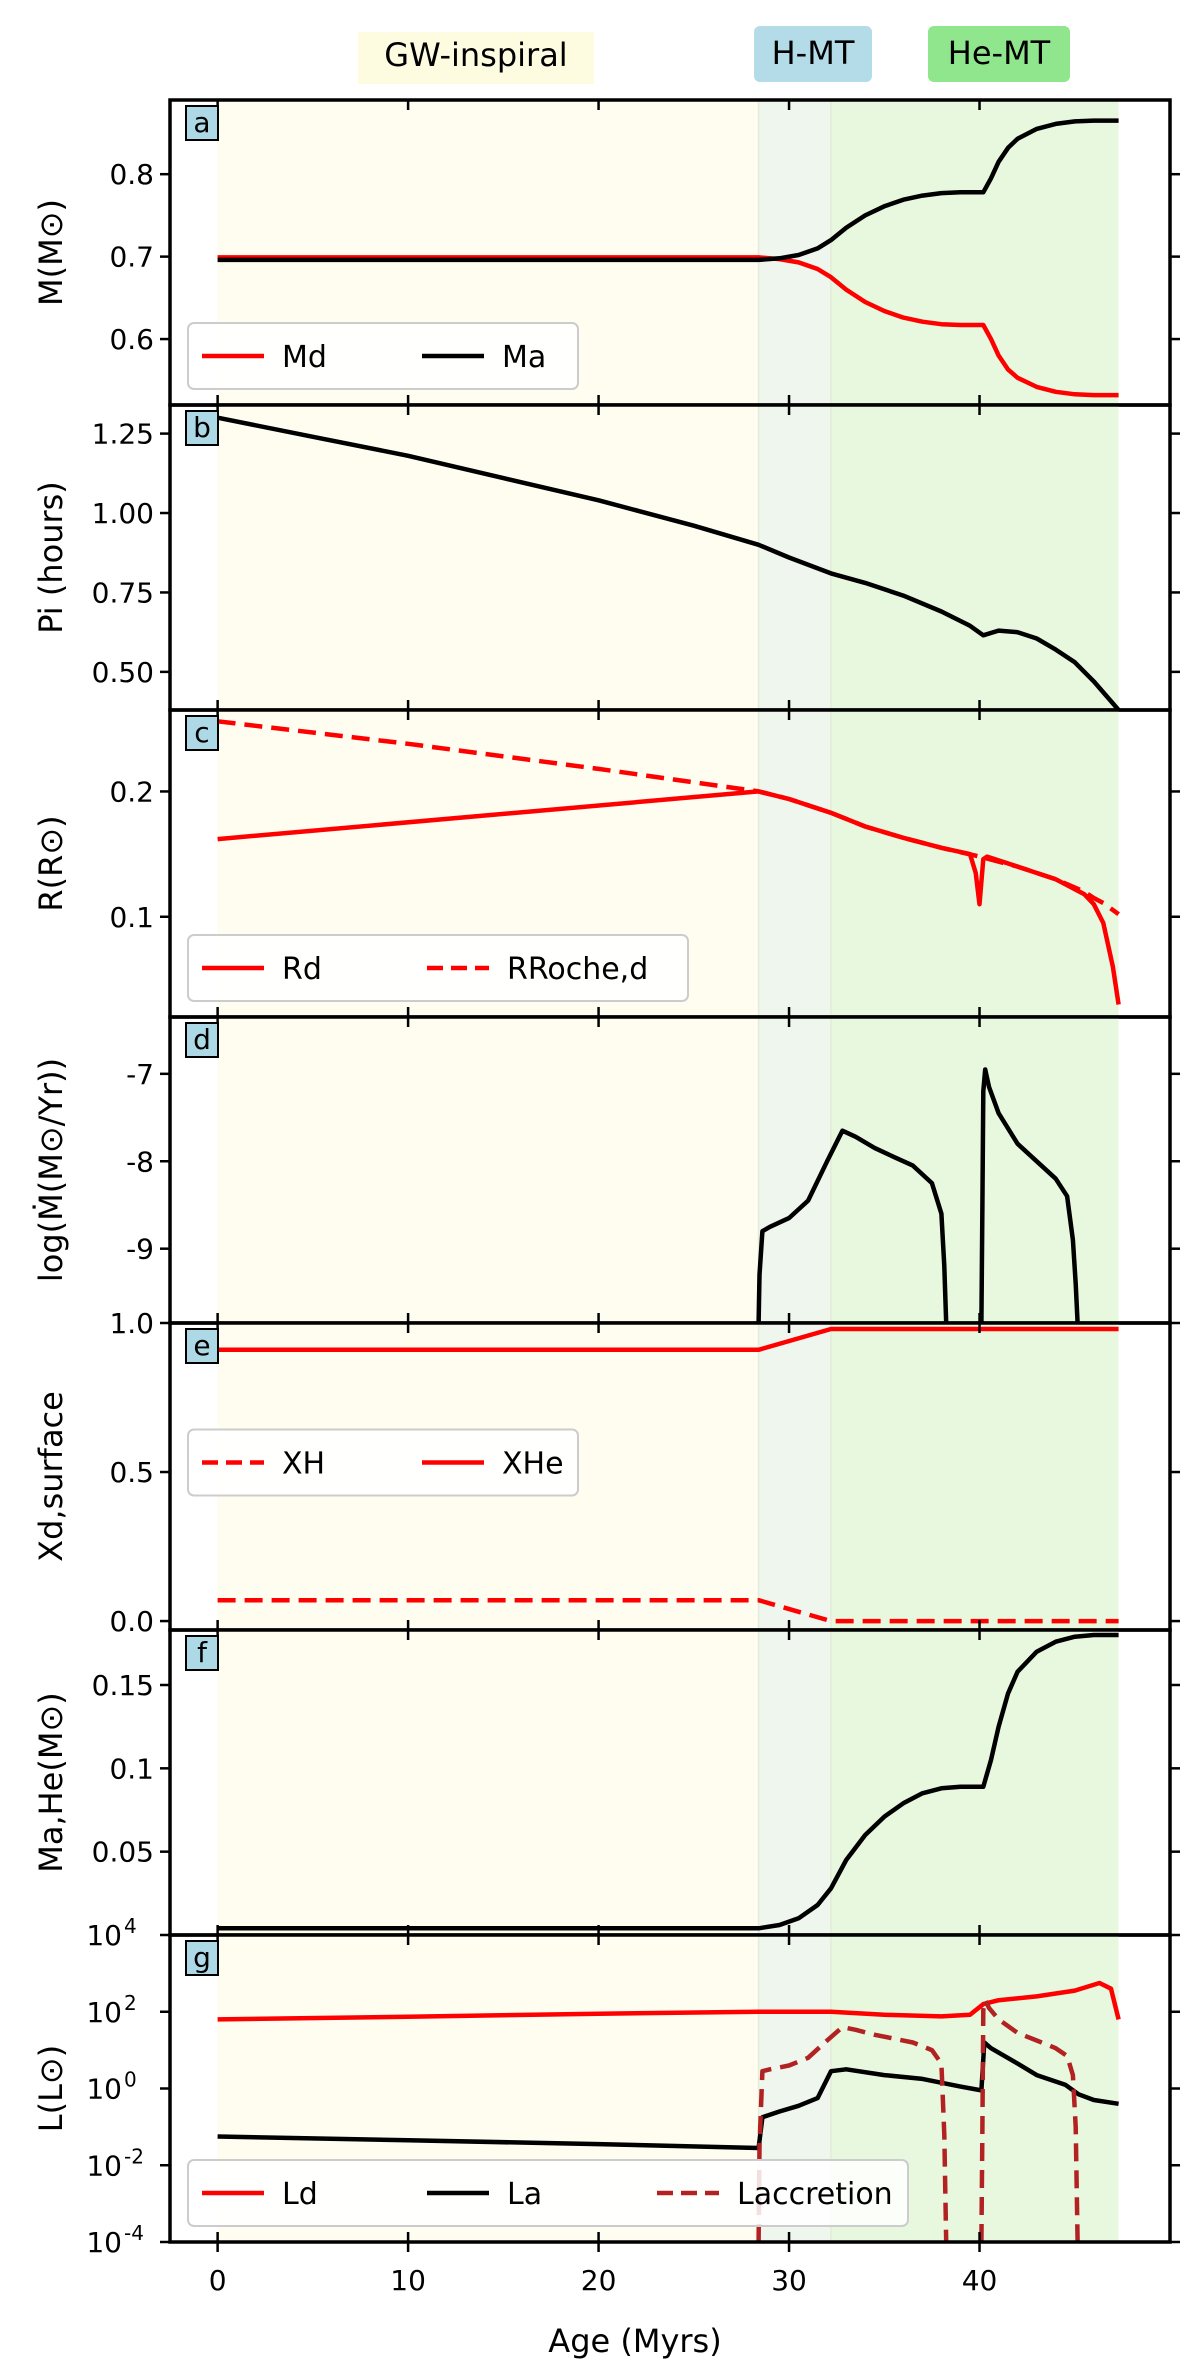  I want to click on legend-e: XH XHe, so click(383, 1462).